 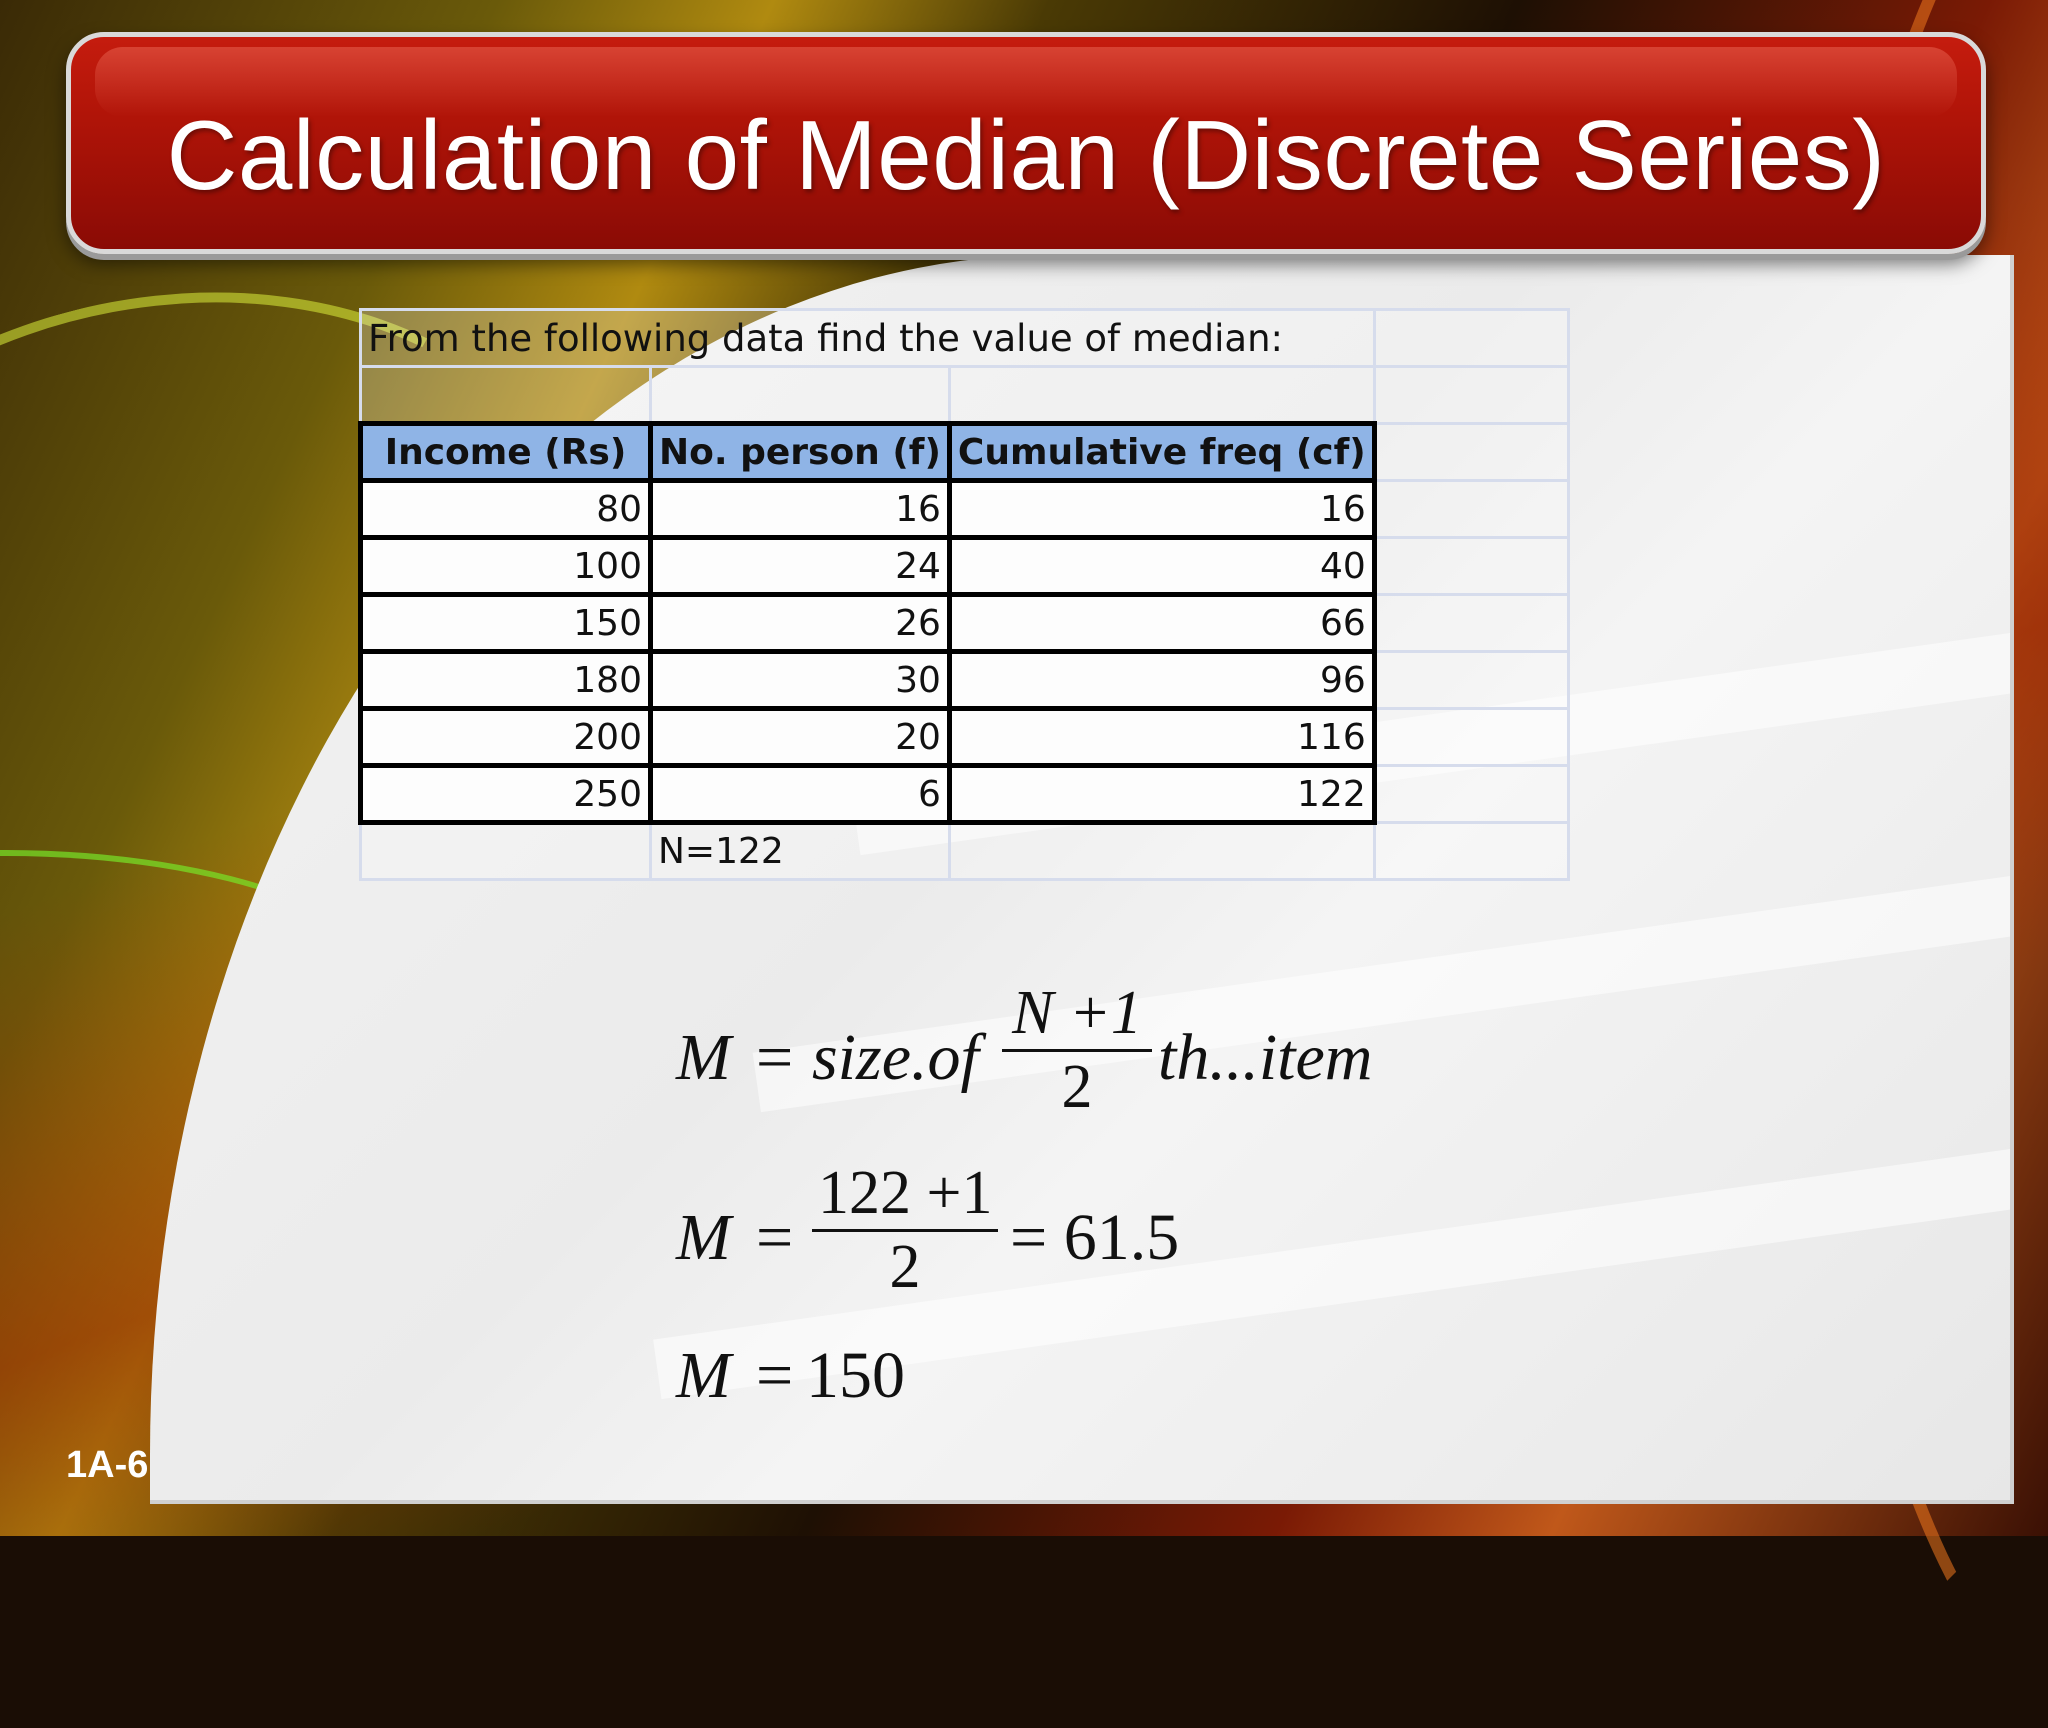 I want to click on cf-cell: 96, so click(x=1161, y=680).